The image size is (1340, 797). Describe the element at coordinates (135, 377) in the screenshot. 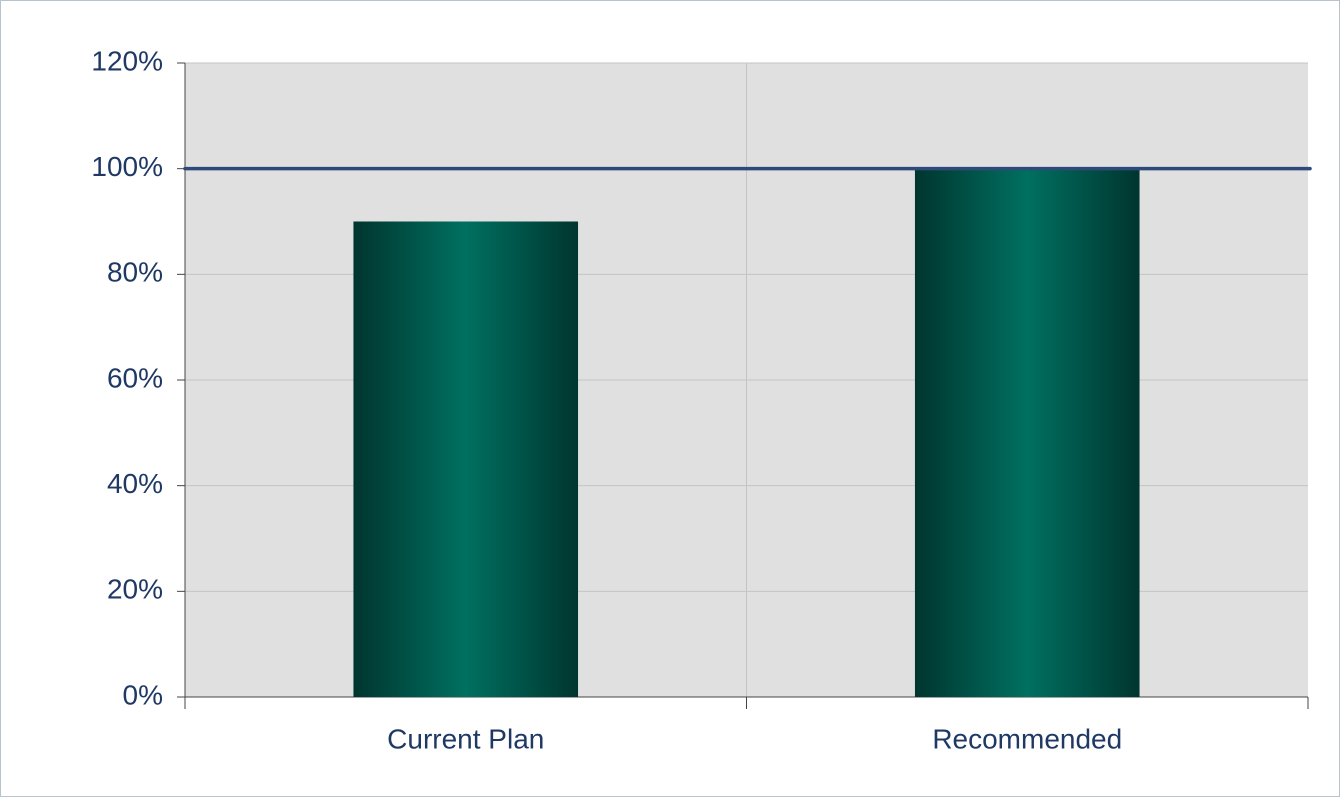

I see `y-tick-label: 60%` at that location.